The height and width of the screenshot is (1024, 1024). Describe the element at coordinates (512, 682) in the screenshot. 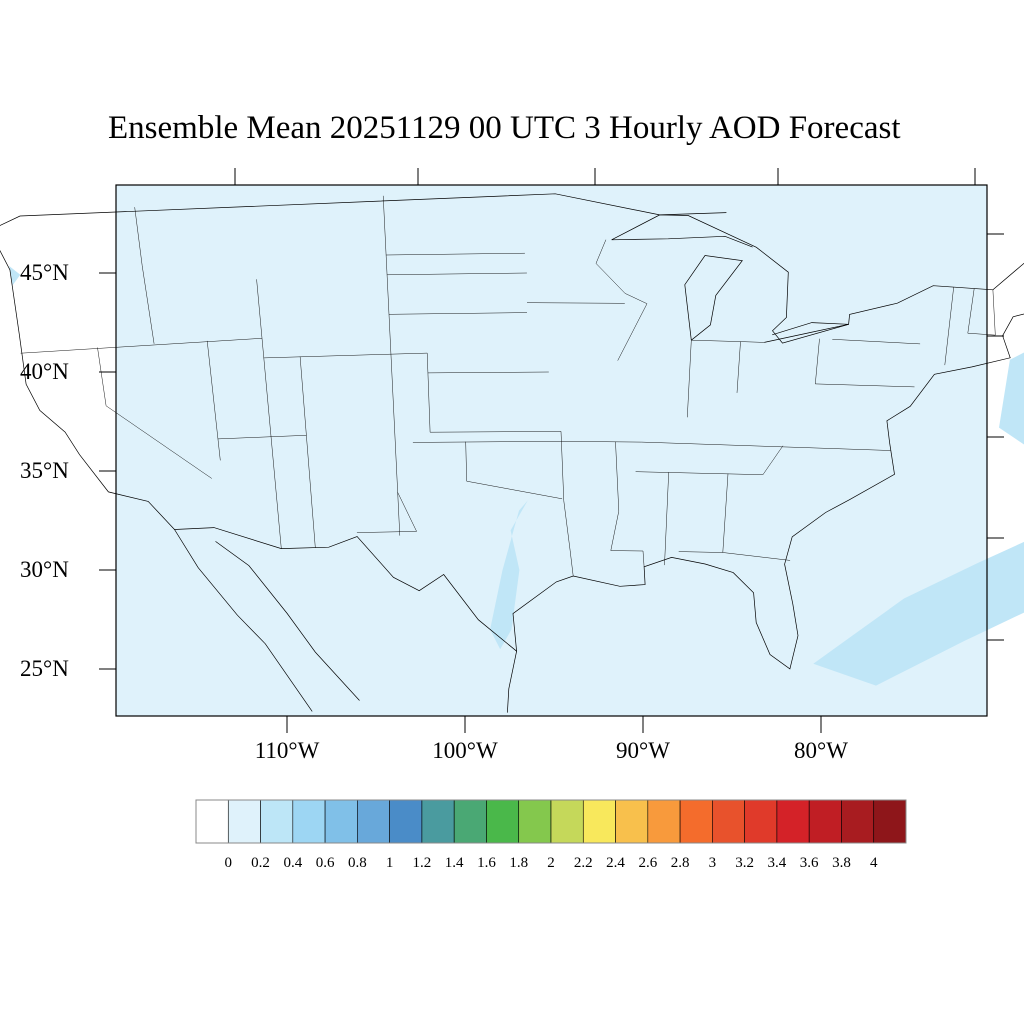

I see `mexico-east-coast` at that location.